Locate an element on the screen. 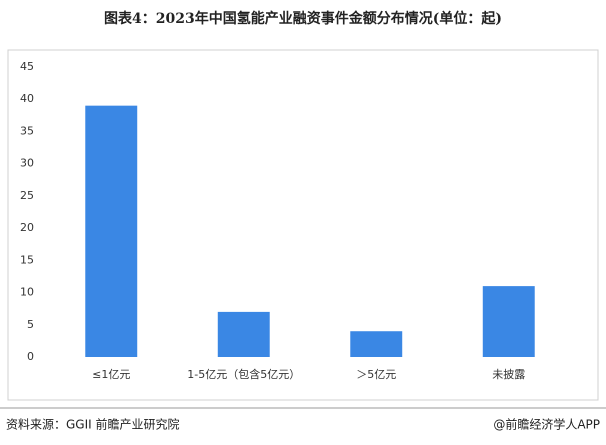 This screenshot has height=445, width=606. y-tick-label: 25 is located at coordinates (27, 195).